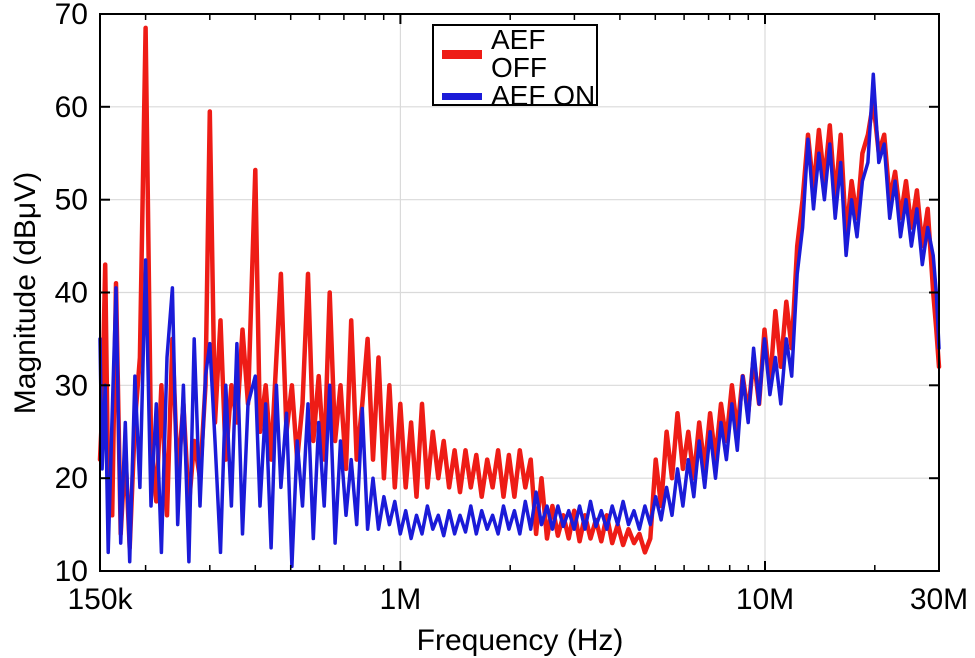 This screenshot has width=975, height=658. What do you see at coordinates (939, 599) in the screenshot?
I see `svg-text: 30M` at bounding box center [939, 599].